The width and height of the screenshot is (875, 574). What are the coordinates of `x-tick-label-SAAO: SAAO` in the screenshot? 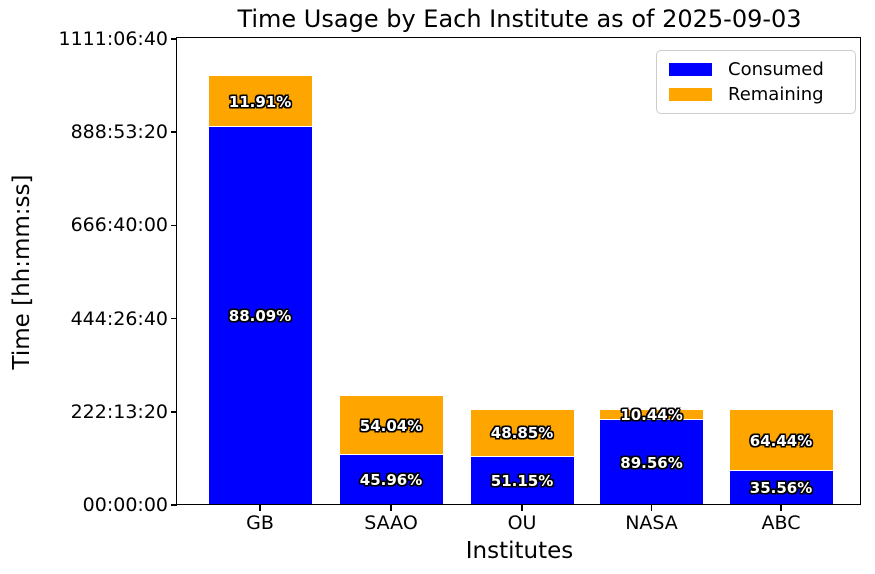 It's located at (391, 523).